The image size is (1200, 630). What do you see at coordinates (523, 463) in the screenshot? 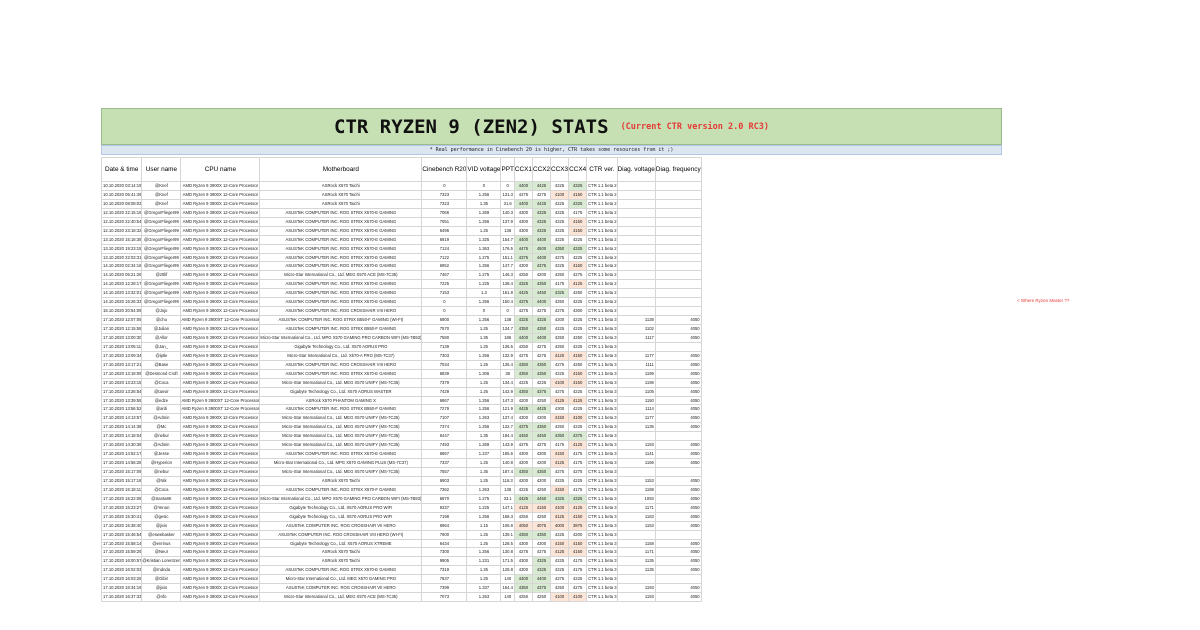
I see `table-cell: 4200` at bounding box center [523, 463].